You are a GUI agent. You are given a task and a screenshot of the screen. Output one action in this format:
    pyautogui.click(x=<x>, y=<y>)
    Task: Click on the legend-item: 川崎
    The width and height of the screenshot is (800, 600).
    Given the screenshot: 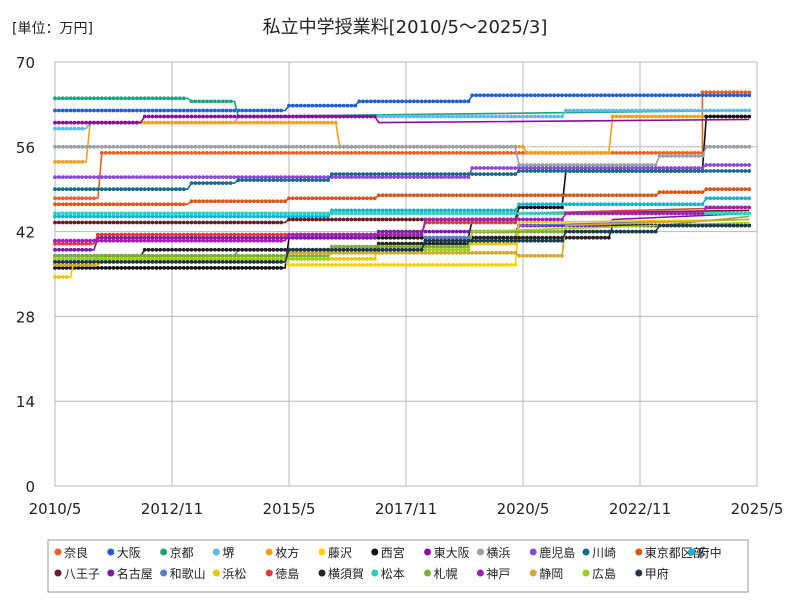 What is the action you would take?
    pyautogui.click(x=599, y=553)
    